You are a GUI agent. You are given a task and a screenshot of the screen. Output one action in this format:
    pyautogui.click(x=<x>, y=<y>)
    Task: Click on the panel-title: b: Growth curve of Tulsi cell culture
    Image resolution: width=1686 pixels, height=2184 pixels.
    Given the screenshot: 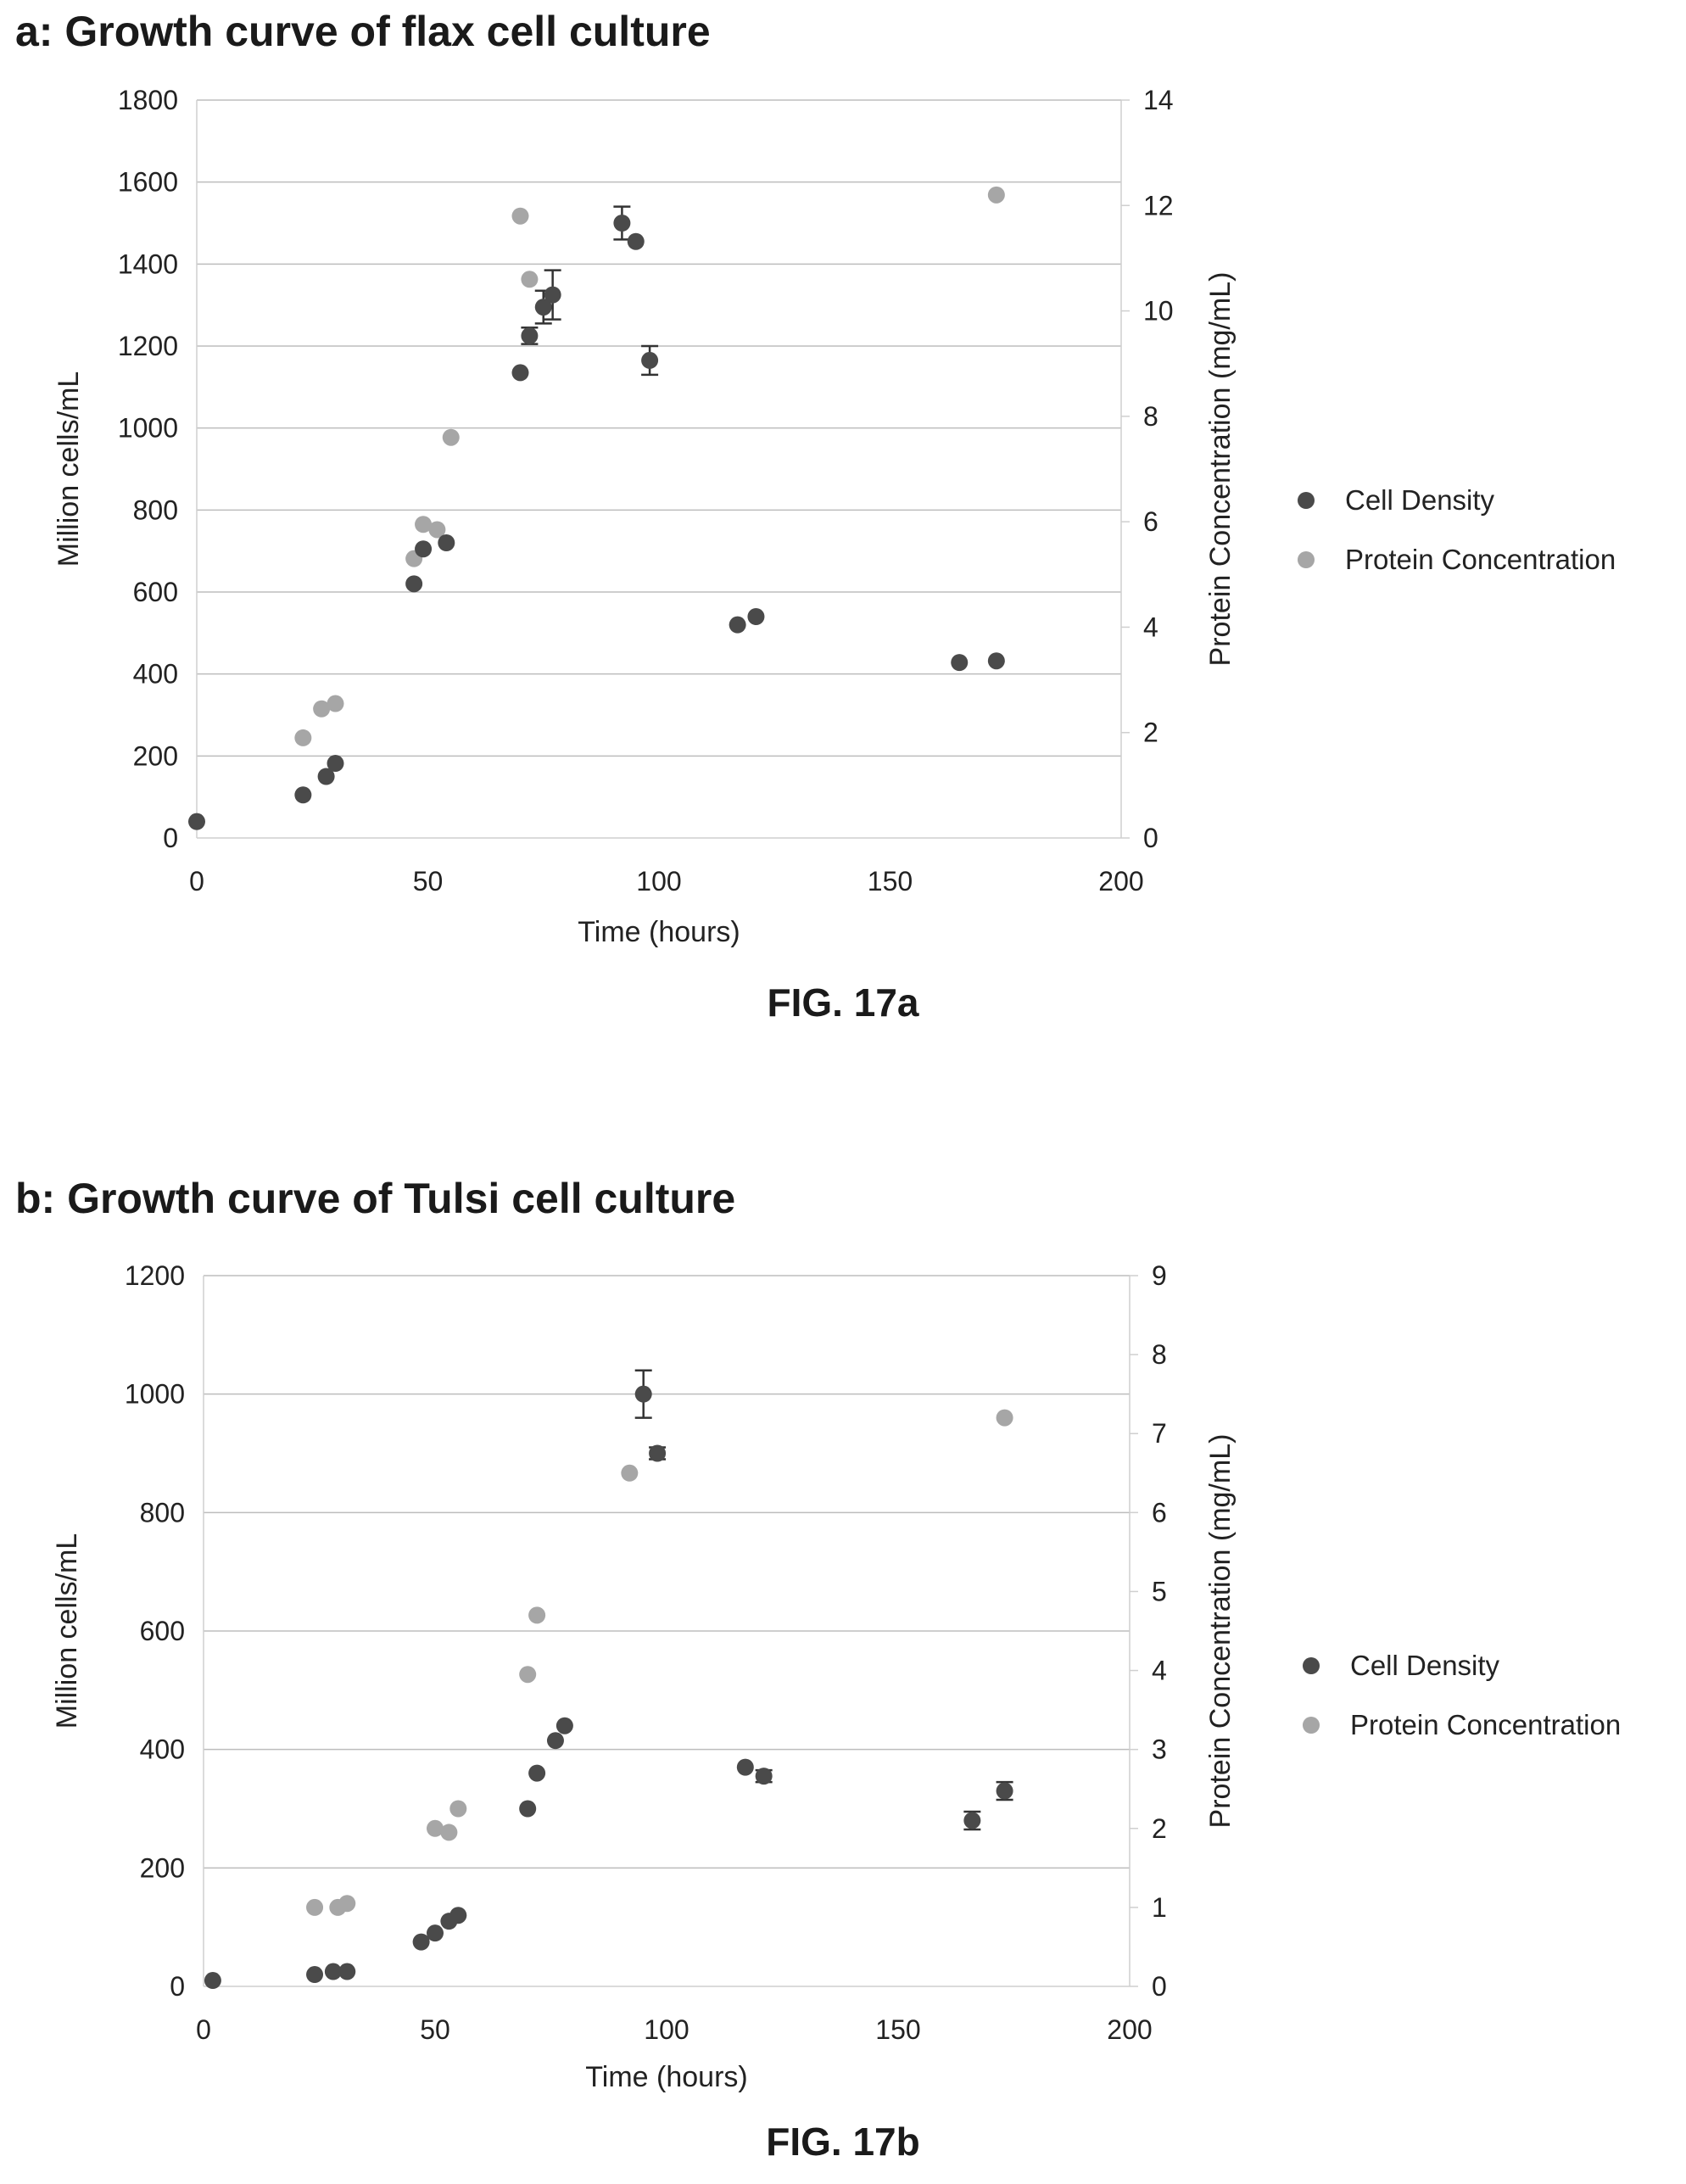 What is the action you would take?
    pyautogui.click(x=375, y=1198)
    